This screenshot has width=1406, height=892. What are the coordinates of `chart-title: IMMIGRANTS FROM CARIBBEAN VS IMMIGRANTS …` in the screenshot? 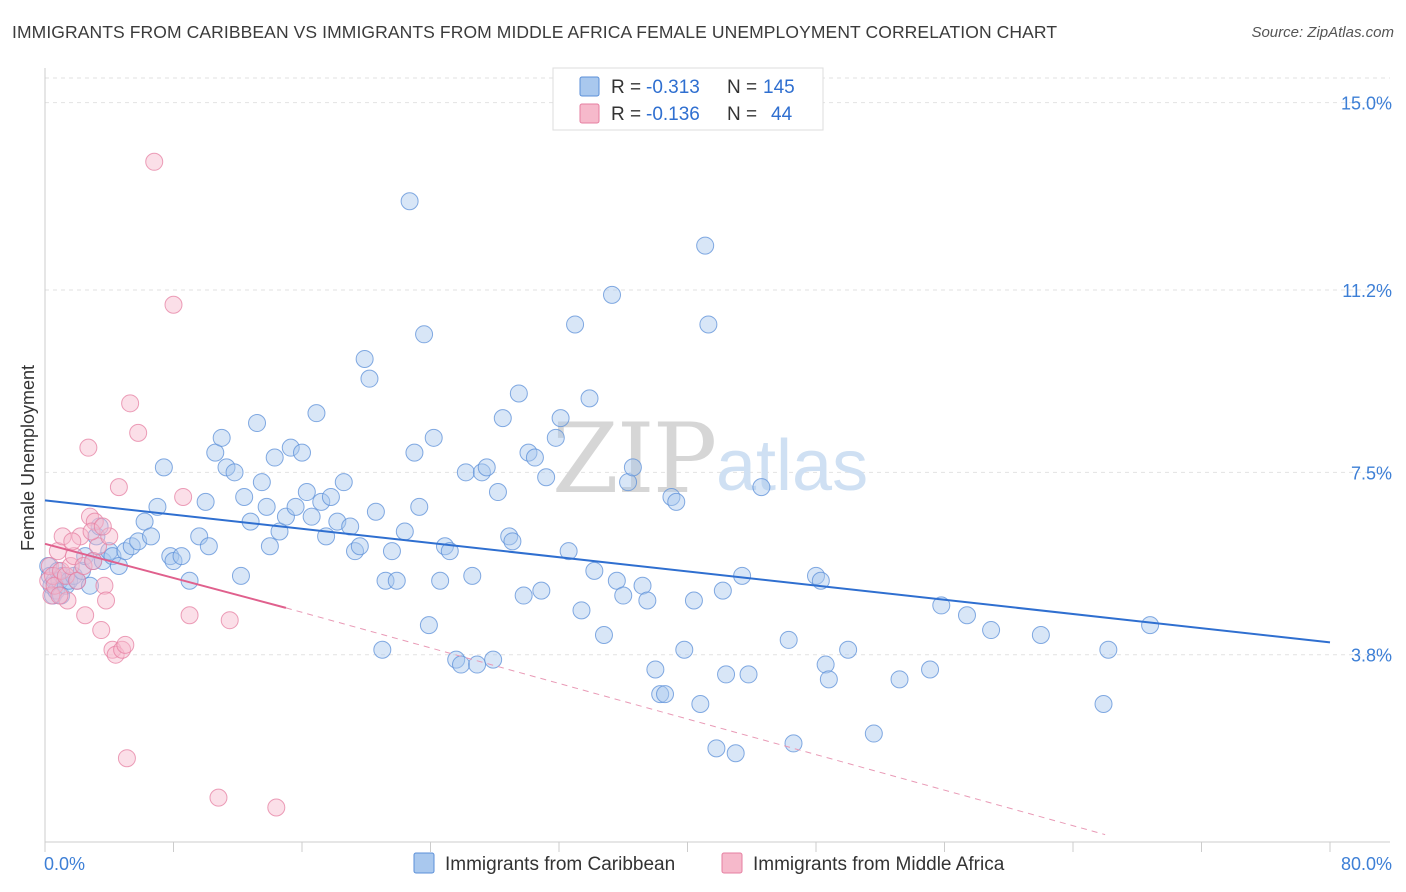 It's located at (535, 32).